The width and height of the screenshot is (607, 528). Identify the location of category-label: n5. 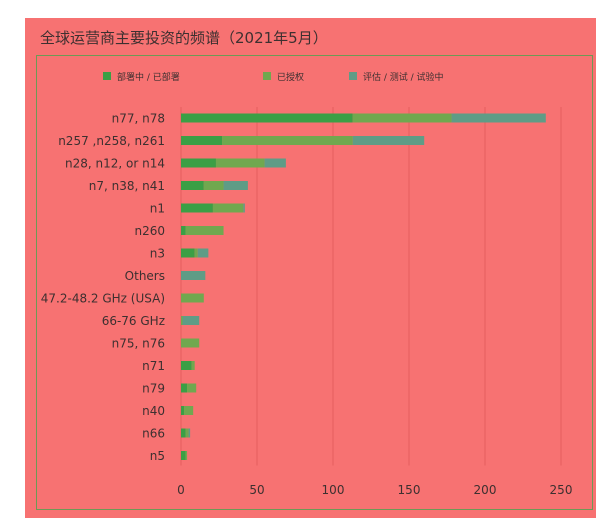
(157, 456).